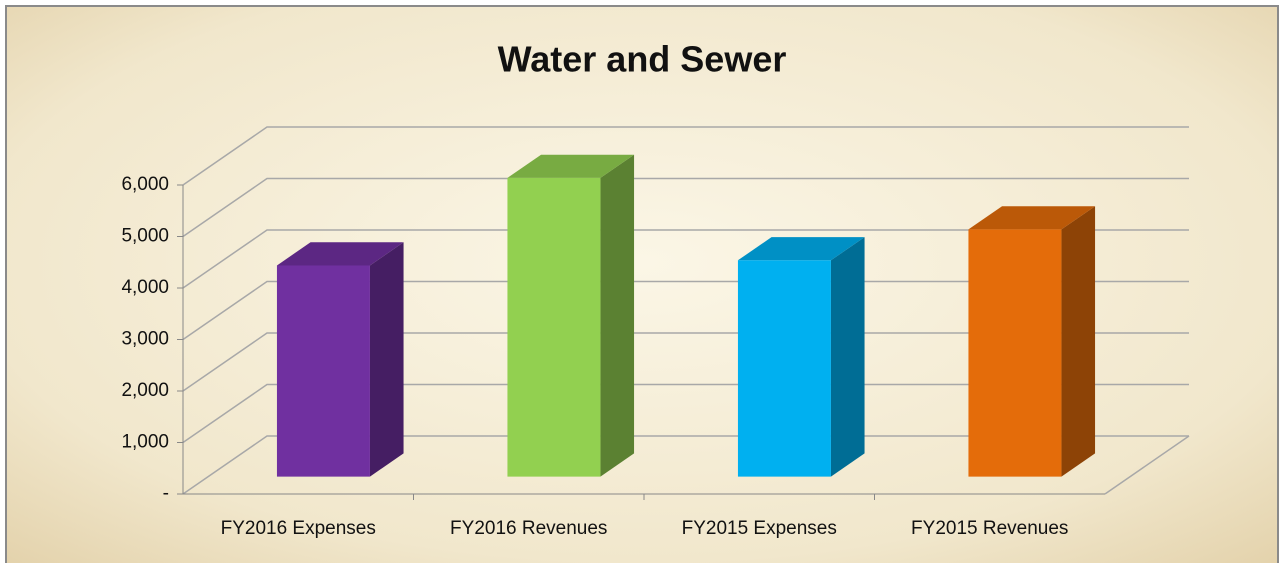 The width and height of the screenshot is (1284, 563). What do you see at coordinates (145, 442) in the screenshot?
I see `y-tick-label: 1,000` at bounding box center [145, 442].